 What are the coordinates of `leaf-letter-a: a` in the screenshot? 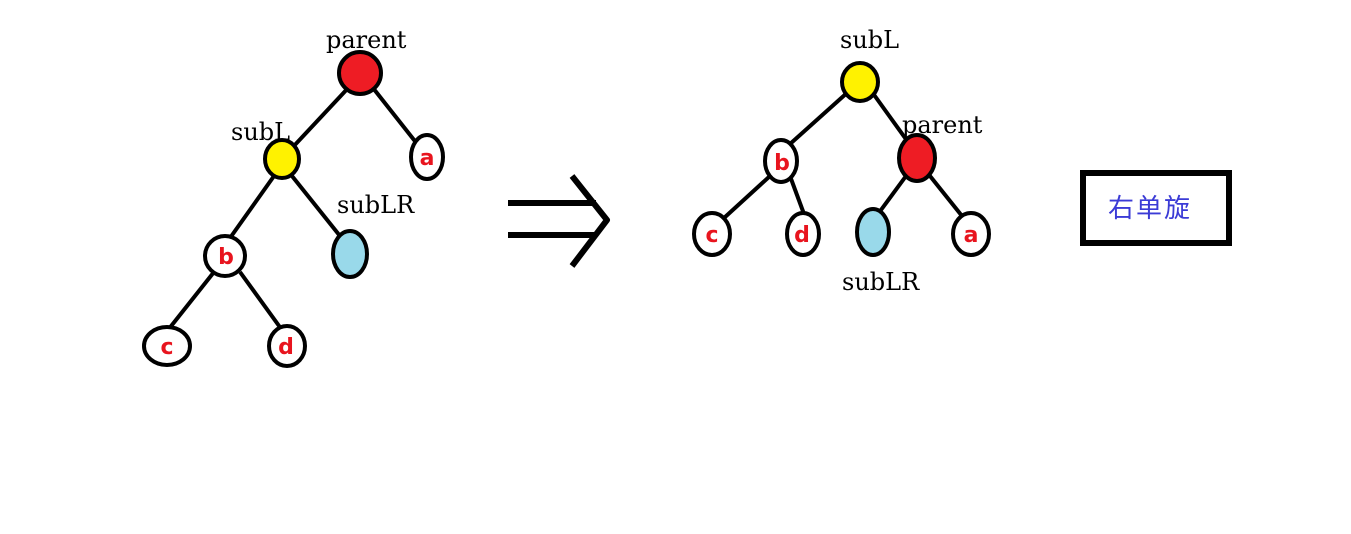 It's located at (427, 158).